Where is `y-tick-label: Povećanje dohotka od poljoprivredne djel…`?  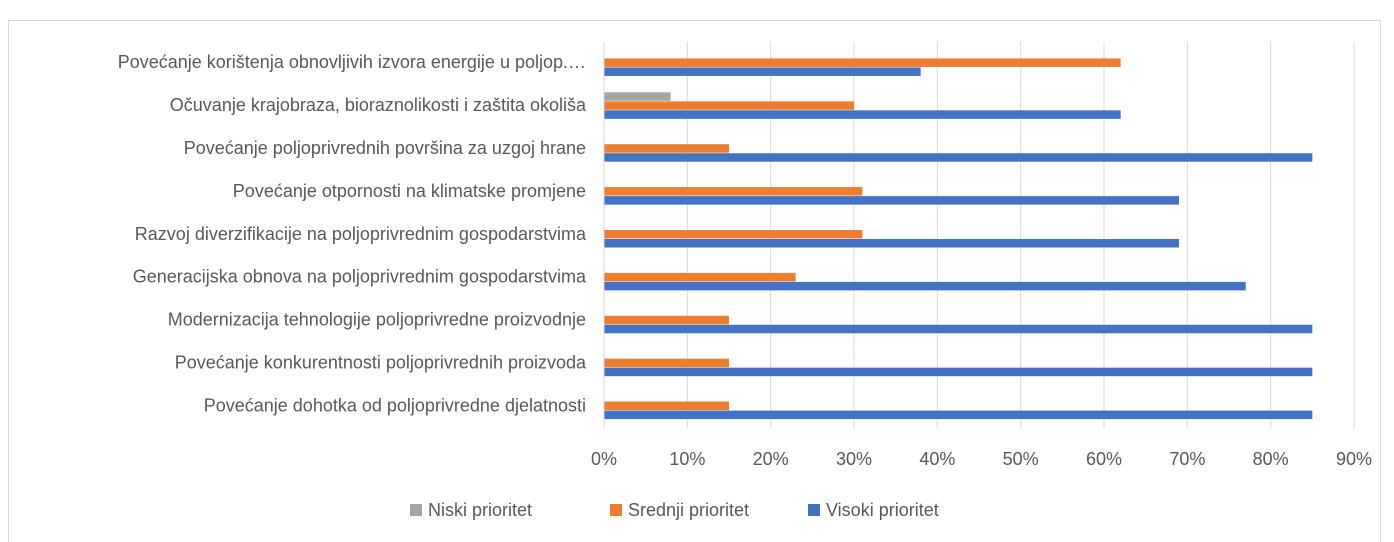
y-tick-label: Povećanje dohotka od poljoprivredne djel… is located at coordinates (395, 405).